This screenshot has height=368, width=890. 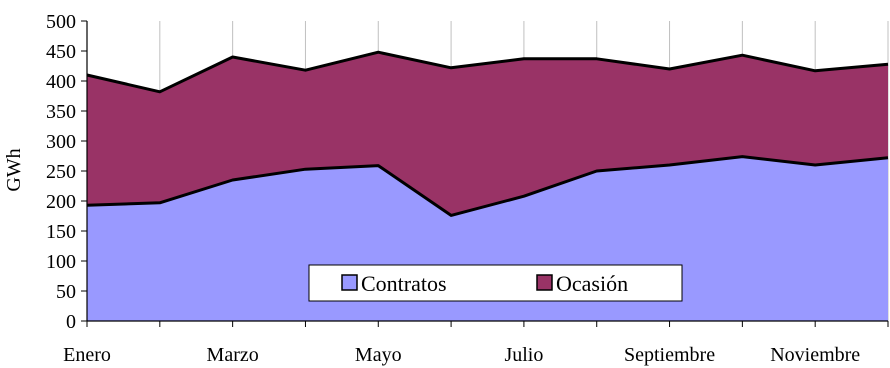 I want to click on y-tick-label-300: 300, so click(x=61, y=142).